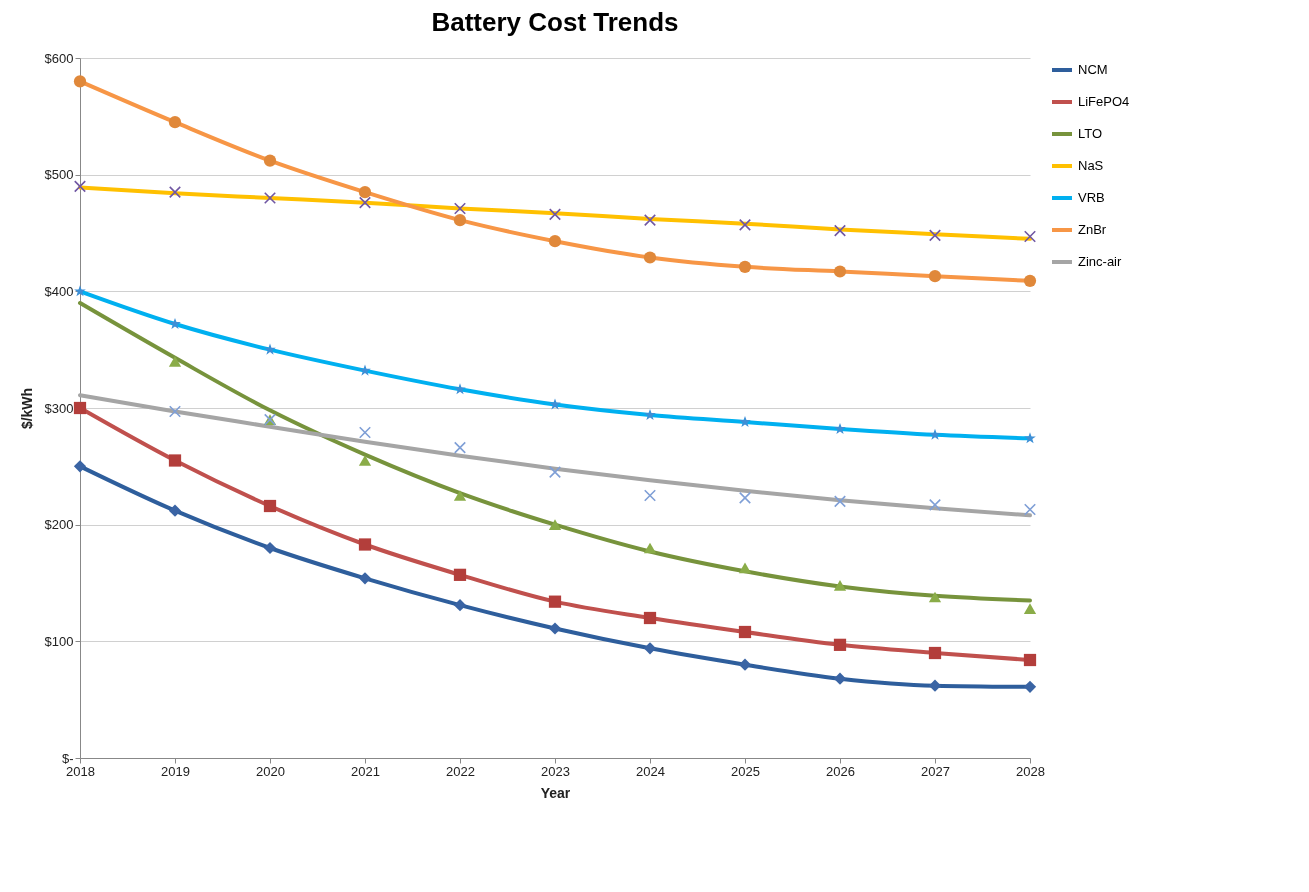 The height and width of the screenshot is (892, 1309). Describe the element at coordinates (745, 771) in the screenshot. I see `x-tick-label: 2025` at that location.